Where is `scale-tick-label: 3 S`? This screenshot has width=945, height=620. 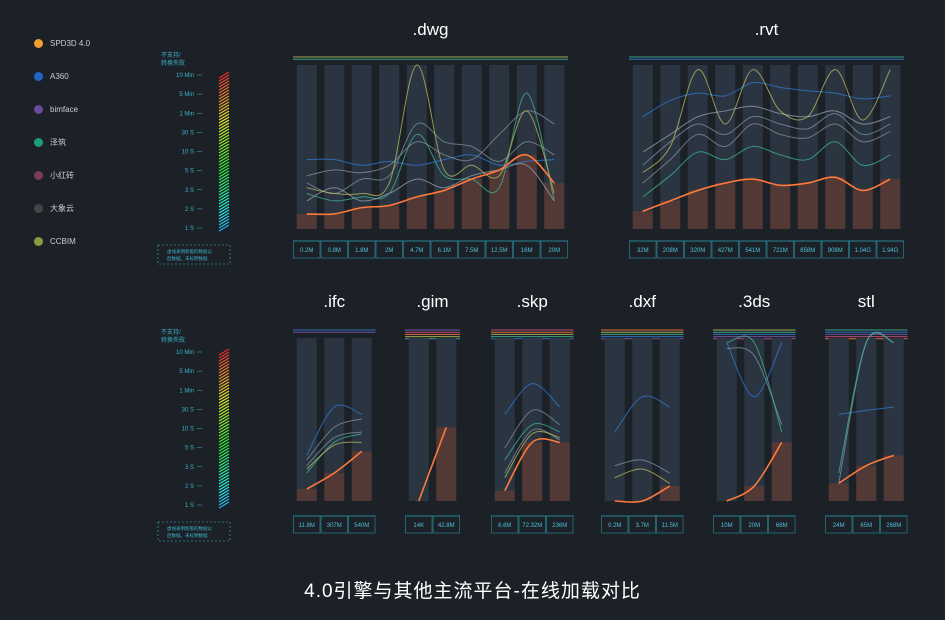
scale-tick-label: 3 S is located at coordinates (189, 468).